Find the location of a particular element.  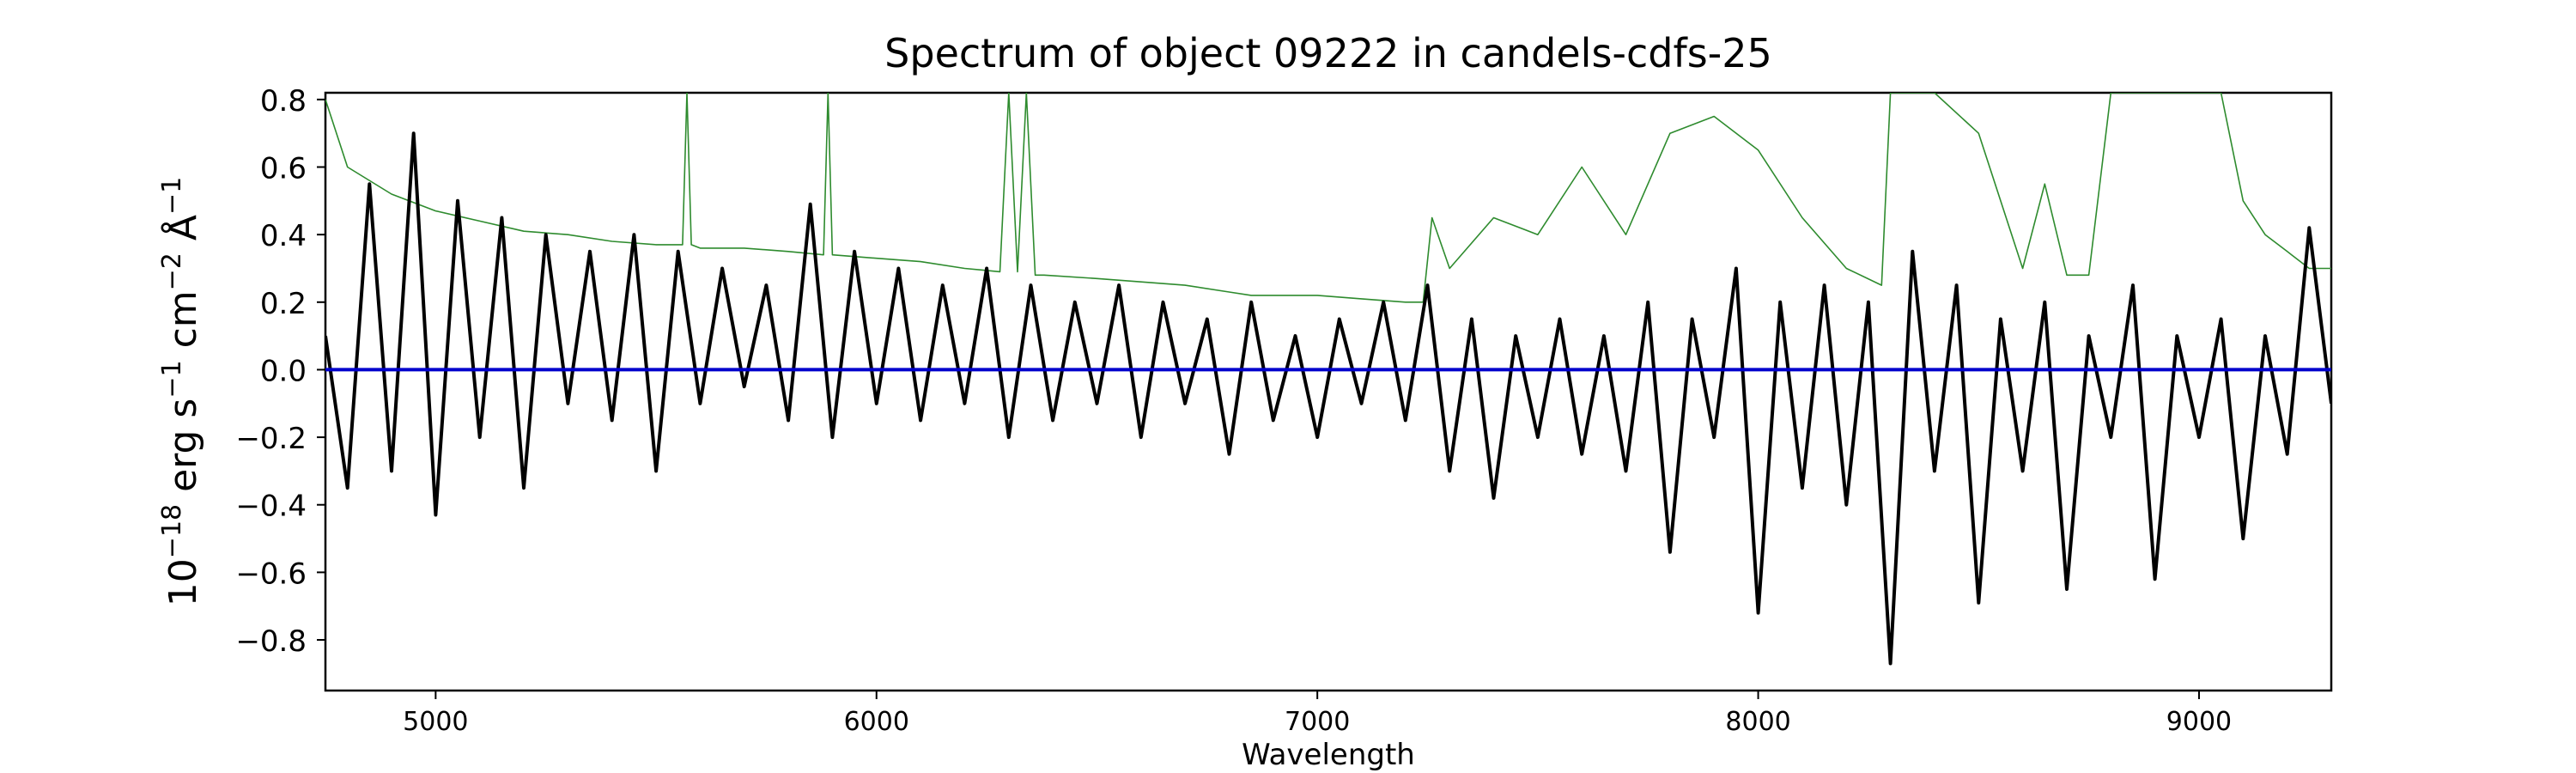

y-axis: −0.8 −0.6 −0.4 −0.2 0.0 0.2 0.4 0.6 0.8 is located at coordinates (280, 371).